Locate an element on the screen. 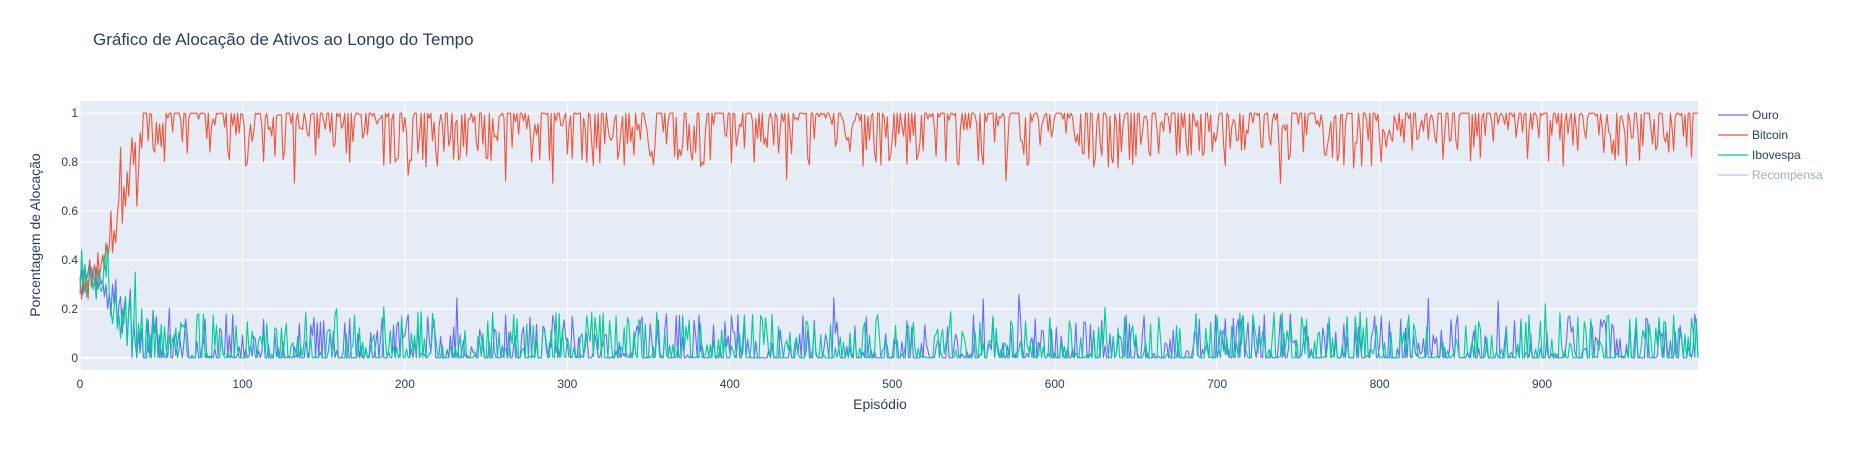 This screenshot has width=1860, height=450. legend-label: Ouro is located at coordinates (1765, 115).